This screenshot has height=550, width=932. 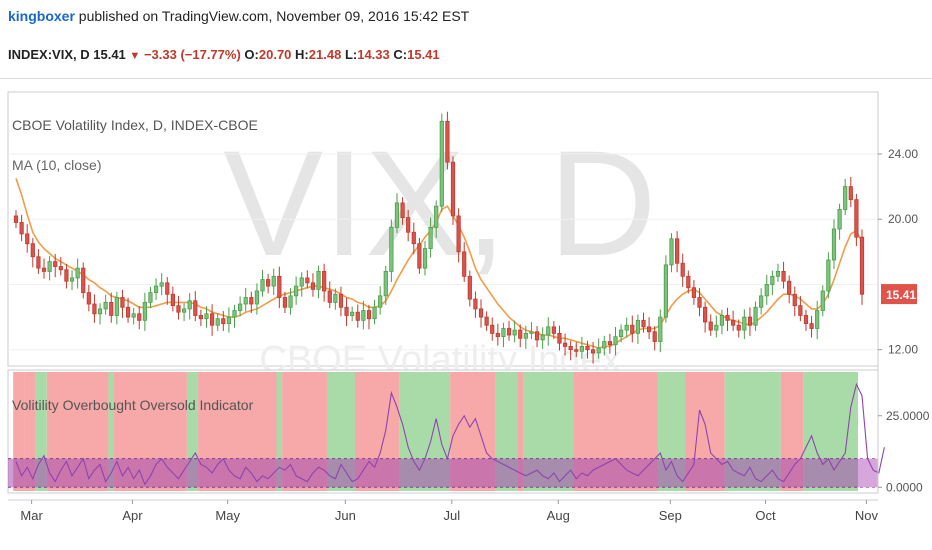 What do you see at coordinates (135, 56) in the screenshot?
I see `down-arrow-icon: ▼` at bounding box center [135, 56].